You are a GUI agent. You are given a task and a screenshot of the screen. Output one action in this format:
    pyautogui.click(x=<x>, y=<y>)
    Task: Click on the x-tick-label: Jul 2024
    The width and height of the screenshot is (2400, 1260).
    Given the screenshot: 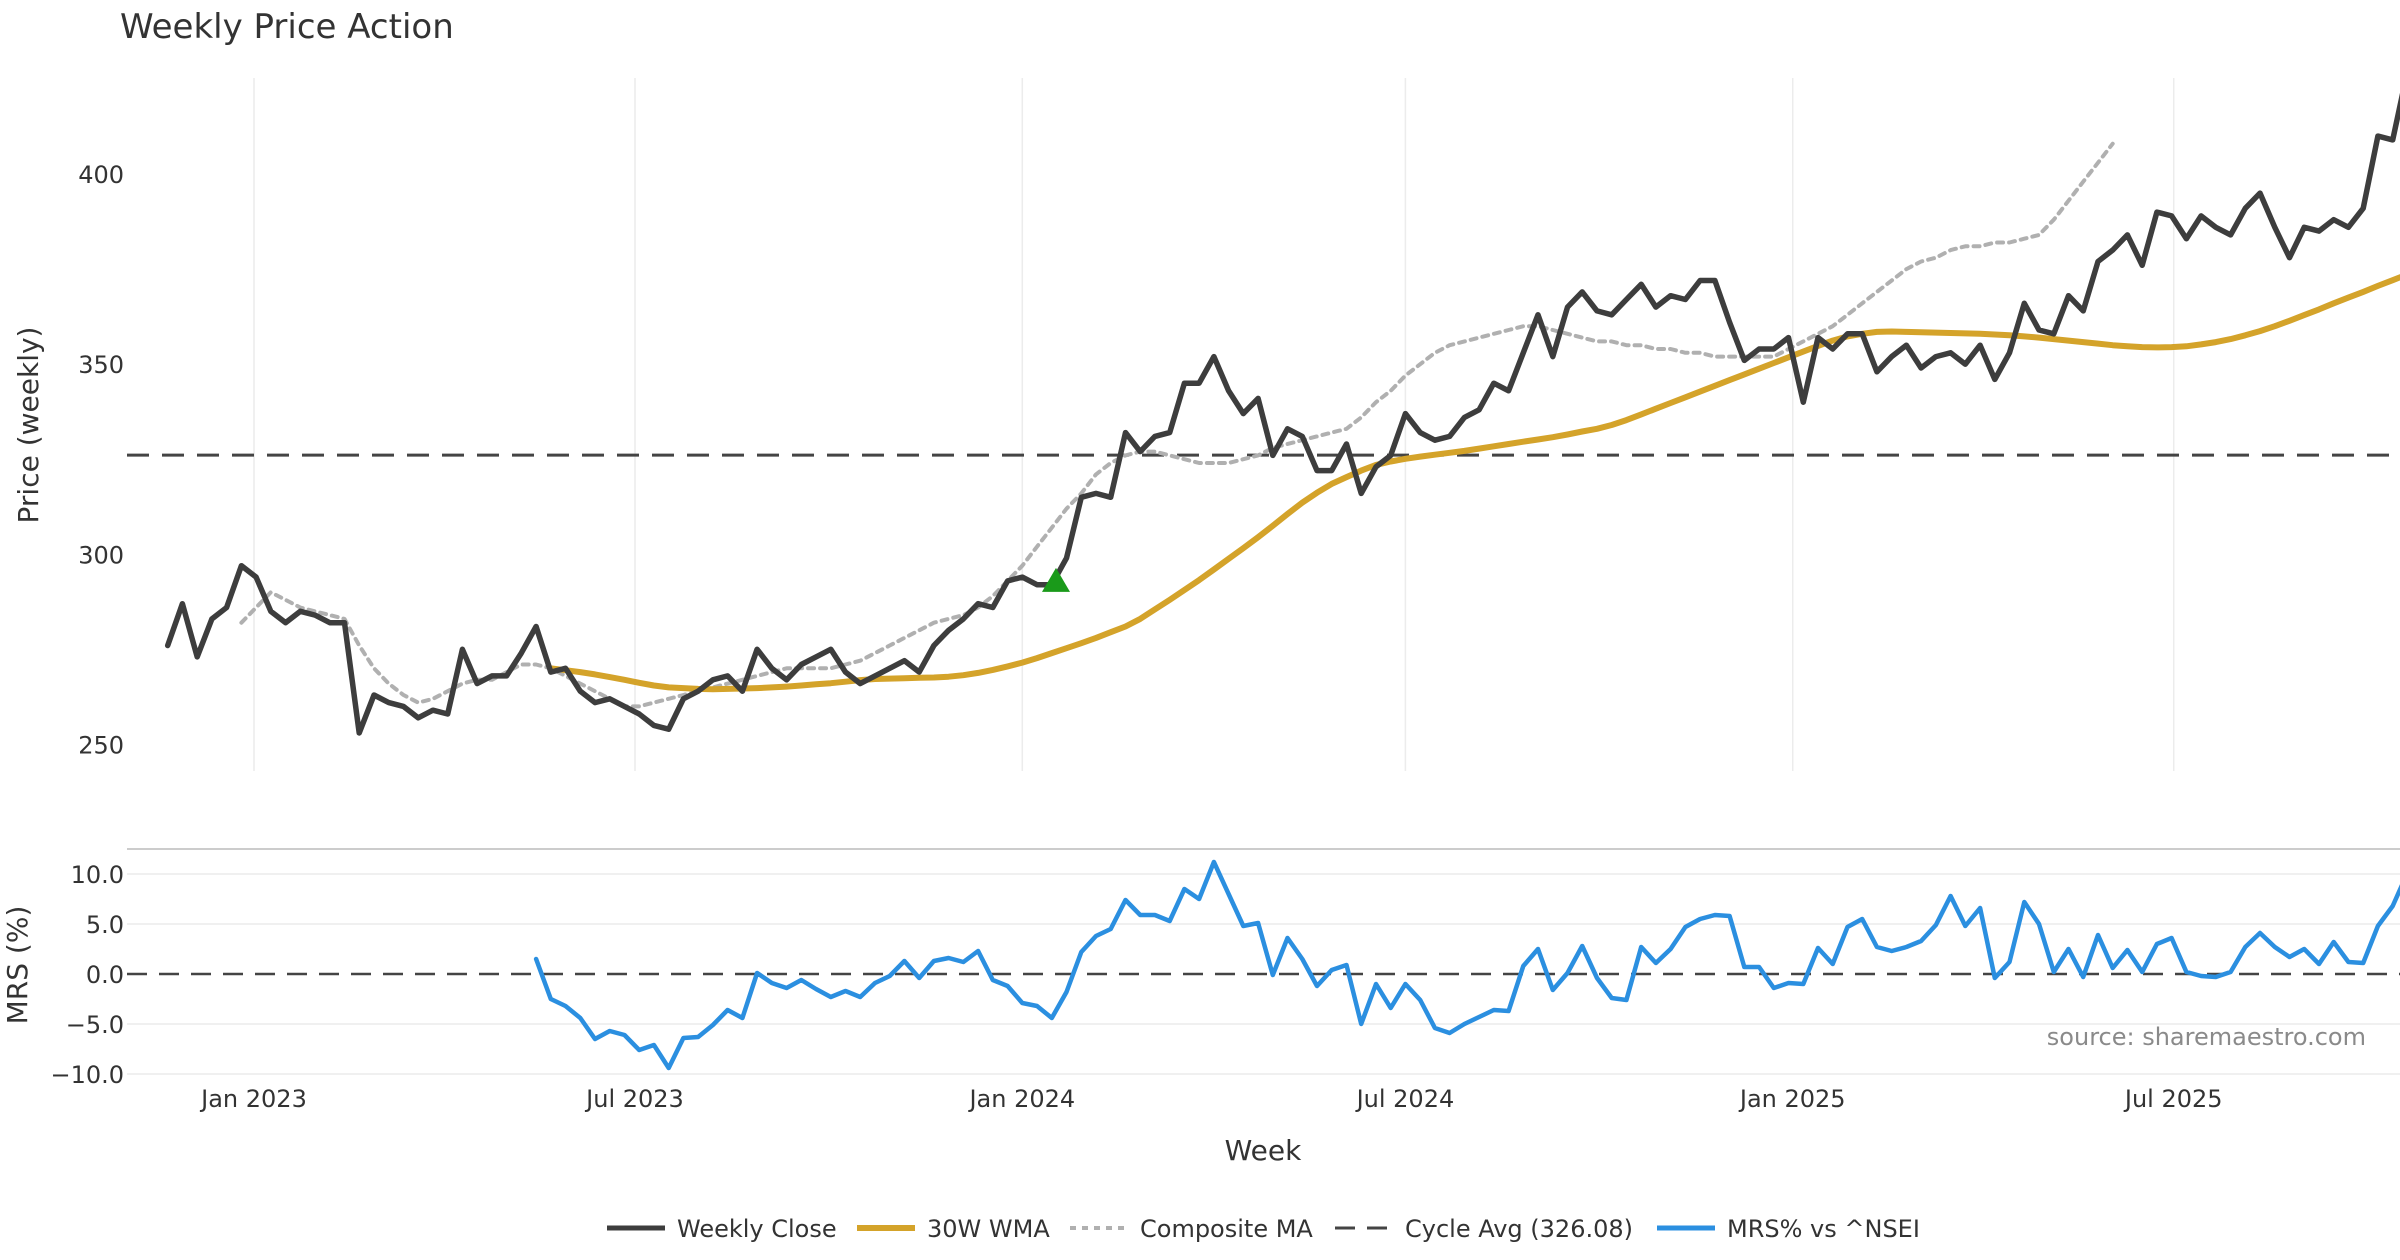 What is the action you would take?
    pyautogui.click(x=1405, y=1099)
    